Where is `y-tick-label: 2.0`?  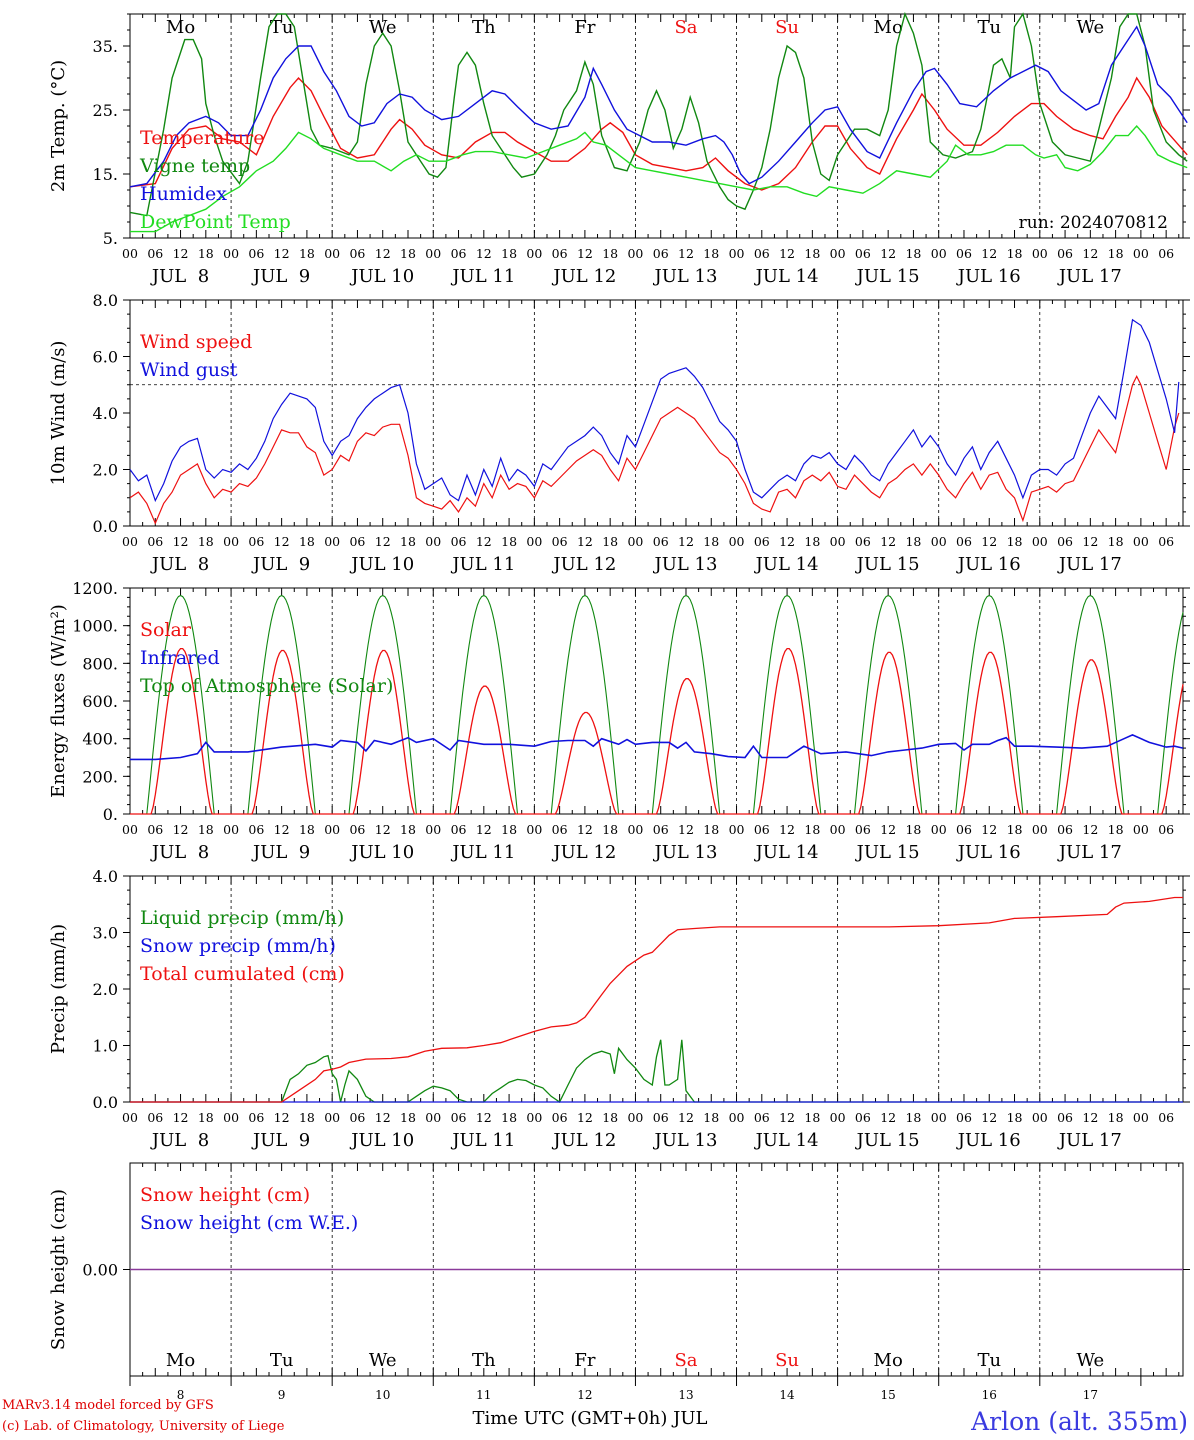
y-tick-label: 2.0 is located at coordinates (105, 989).